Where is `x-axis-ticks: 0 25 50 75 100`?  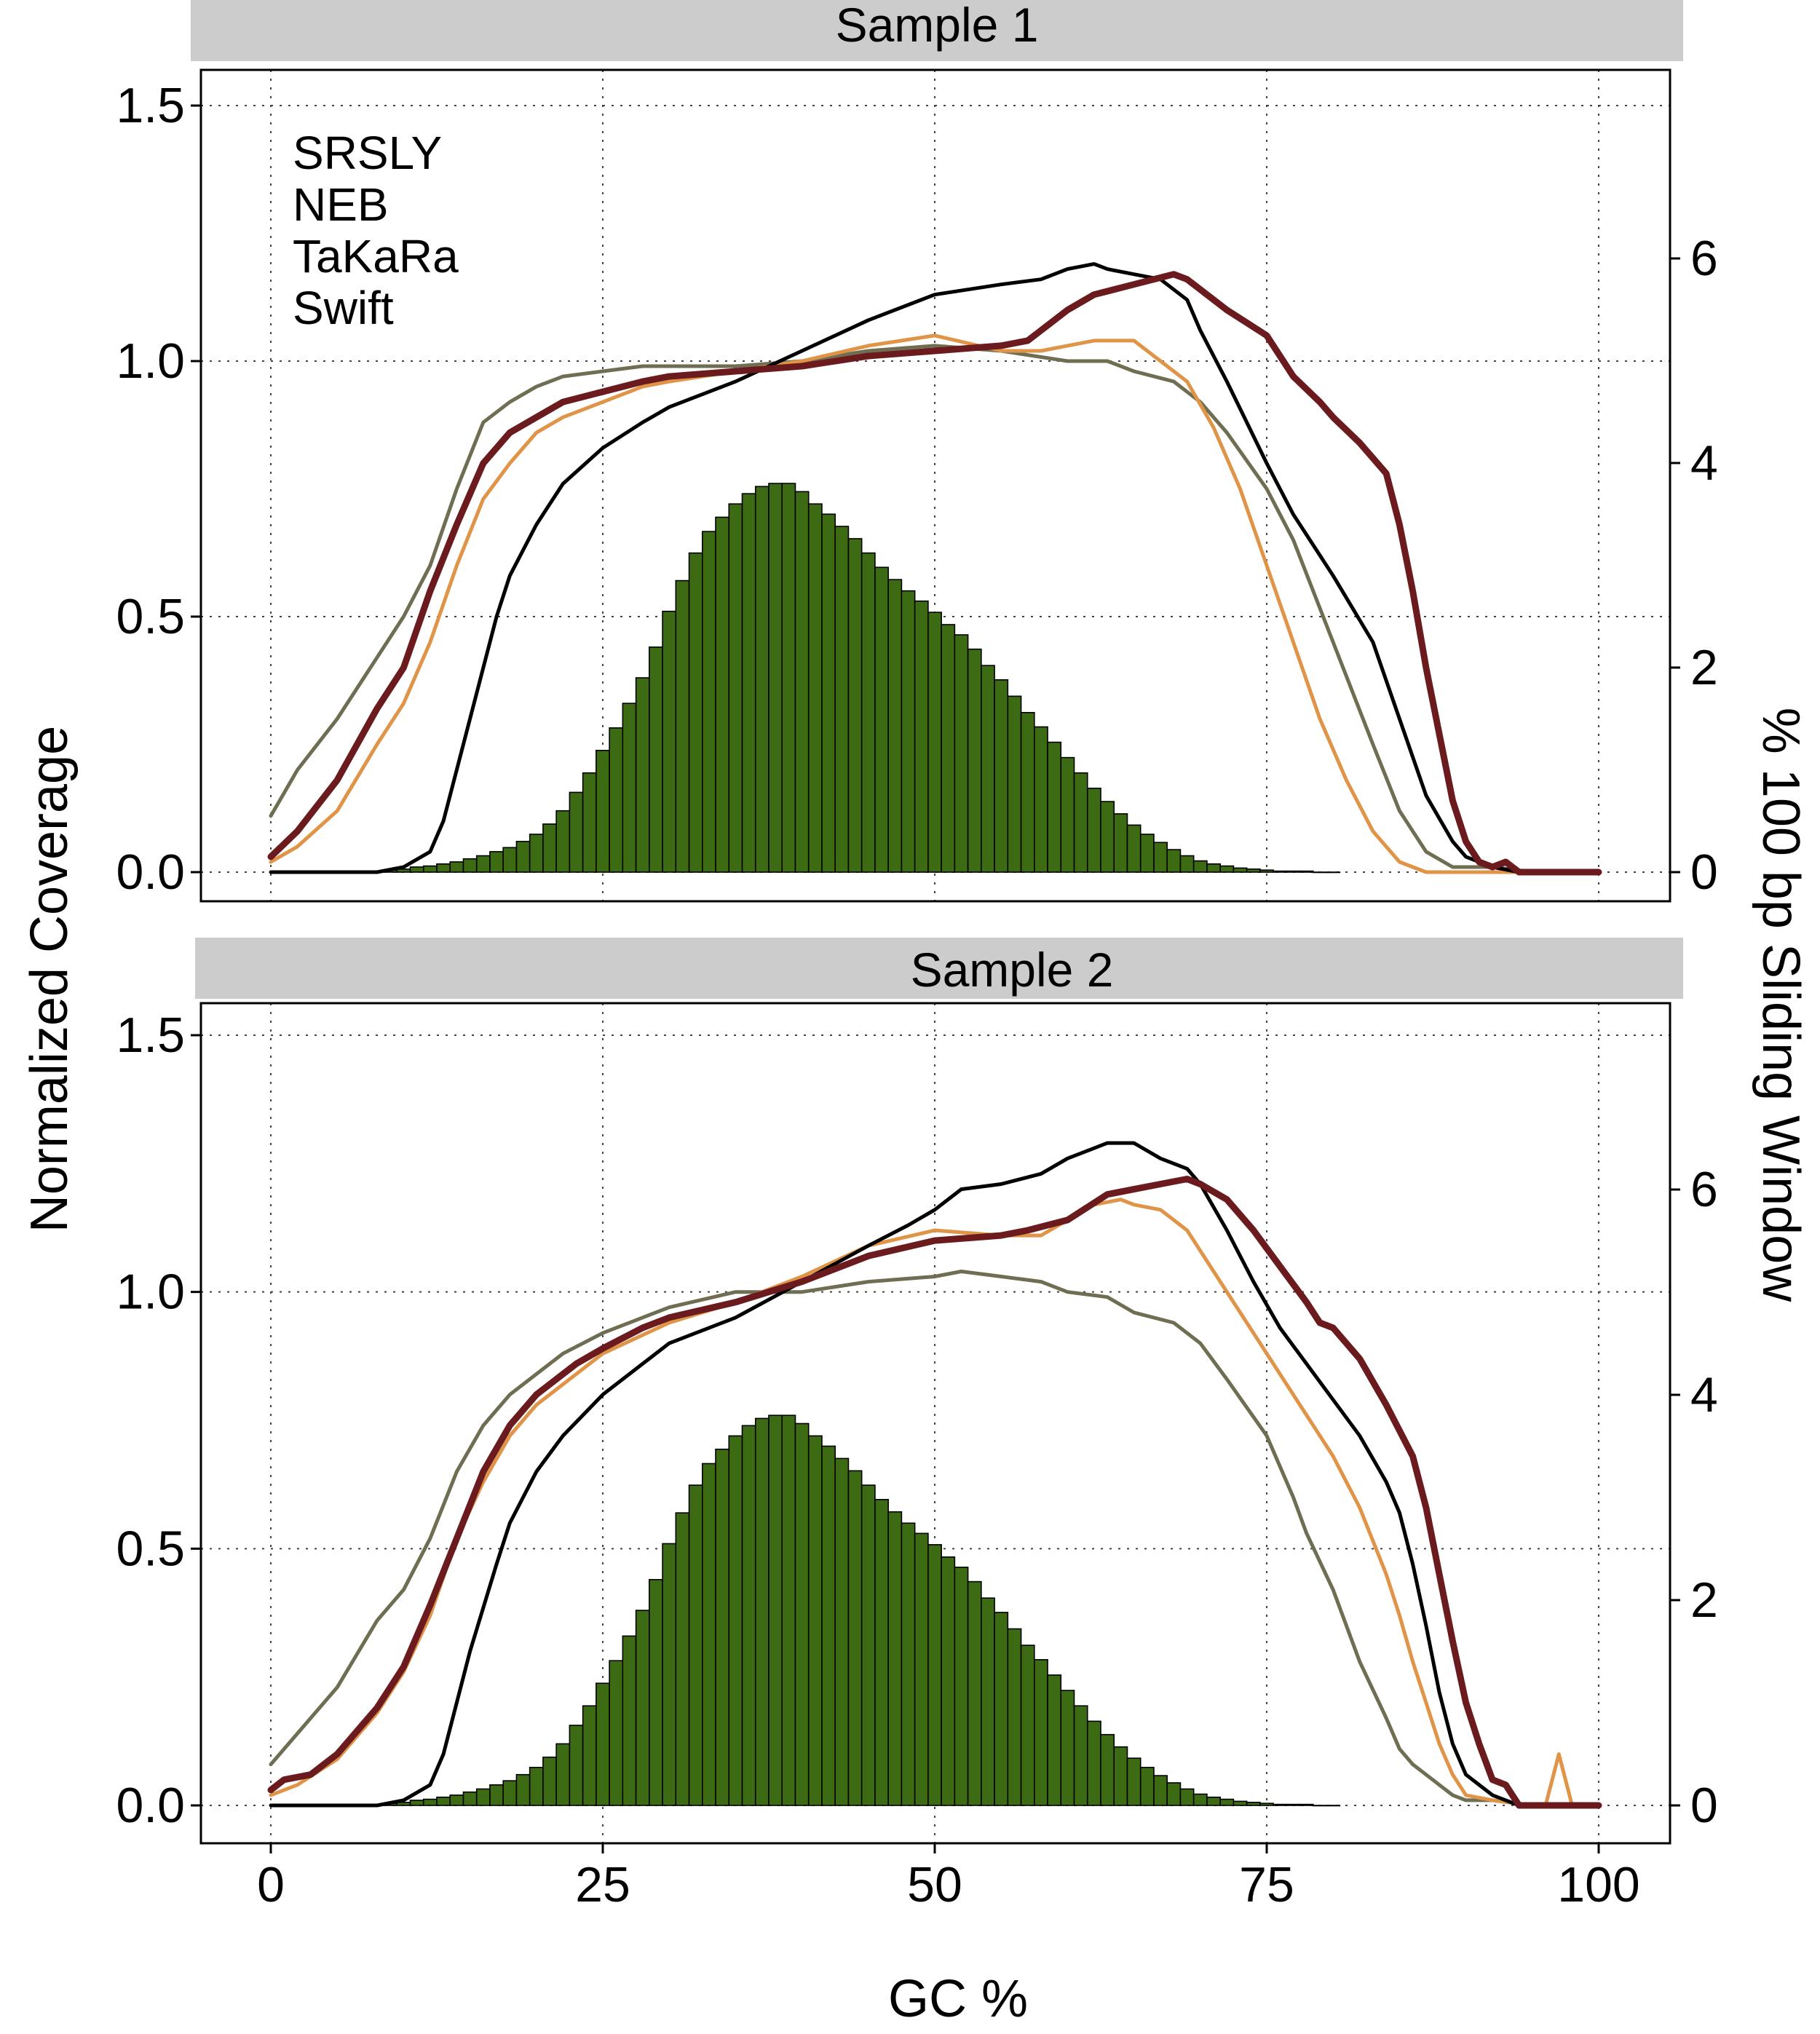 x-axis-ticks: 0 25 50 75 100 is located at coordinates (948, 1877).